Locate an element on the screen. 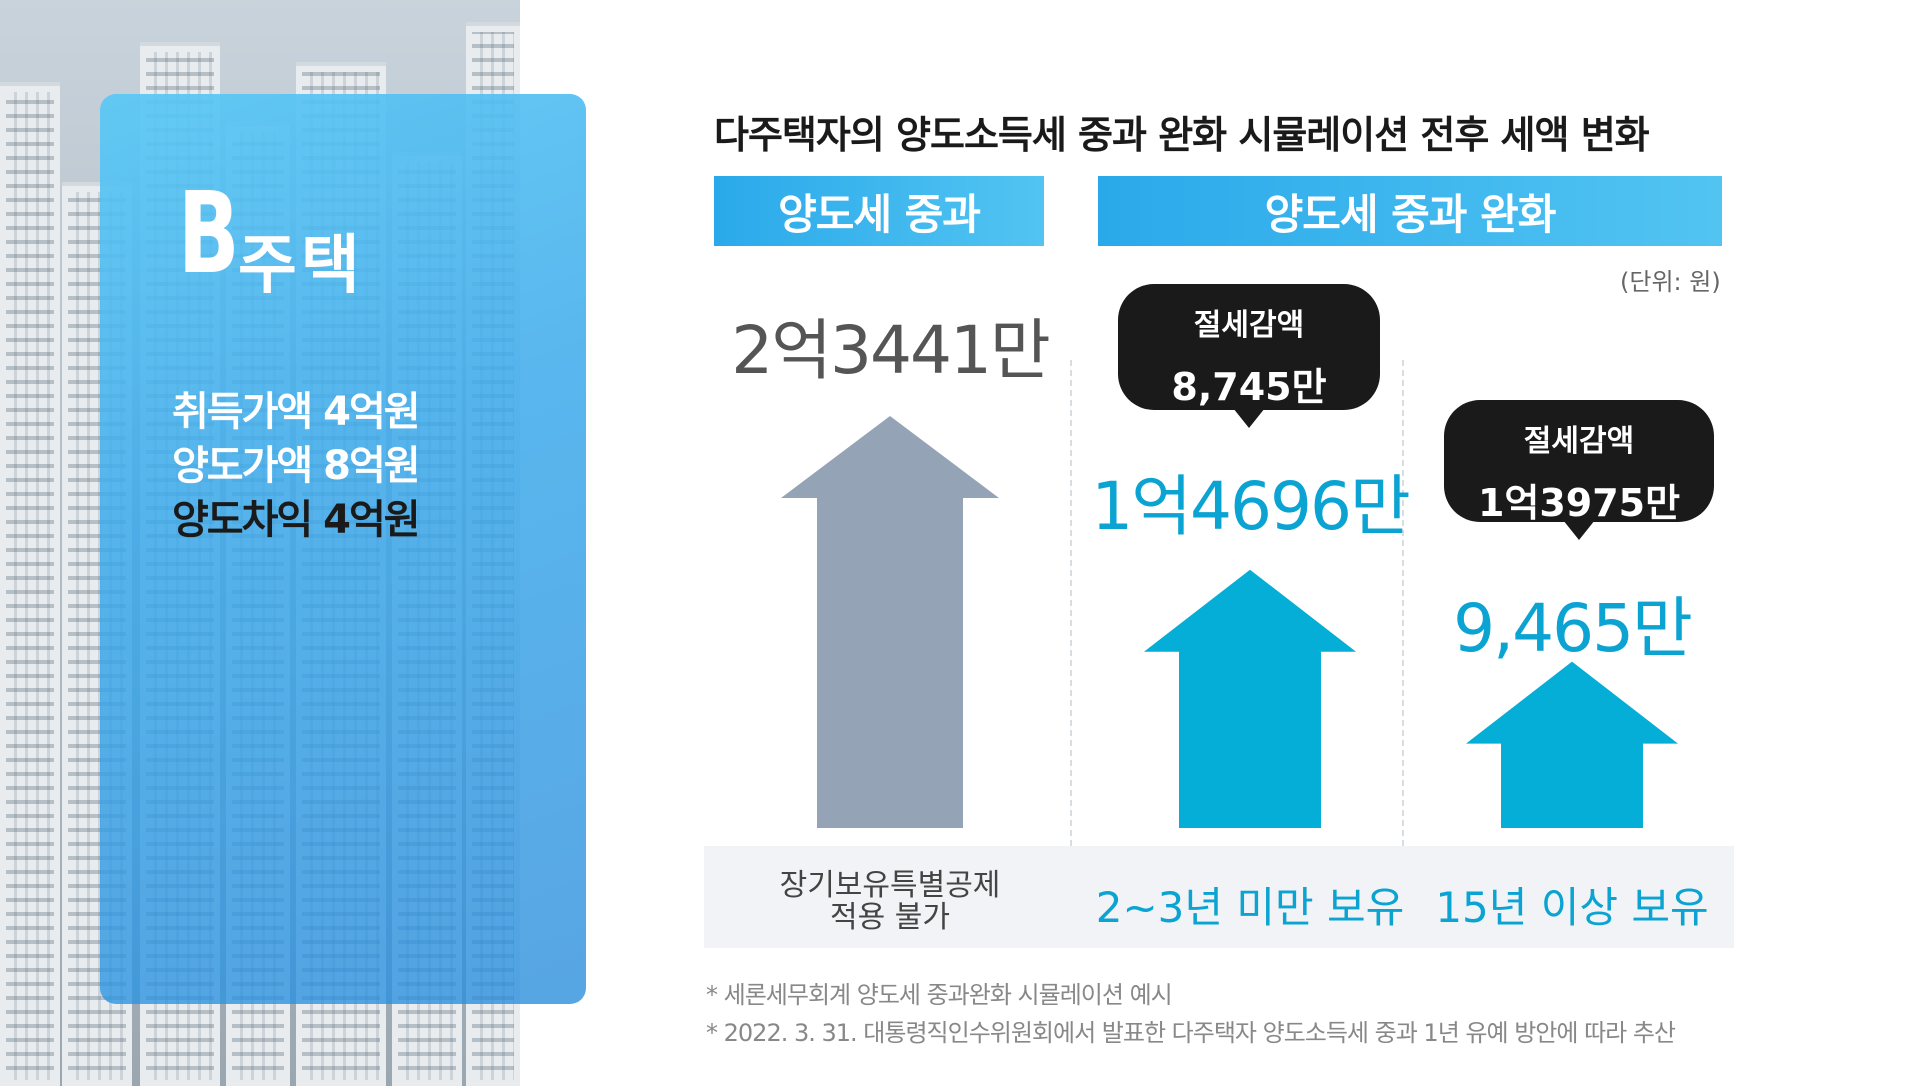 The height and width of the screenshot is (1086, 1924). house-letter: B is located at coordinates (209, 234).